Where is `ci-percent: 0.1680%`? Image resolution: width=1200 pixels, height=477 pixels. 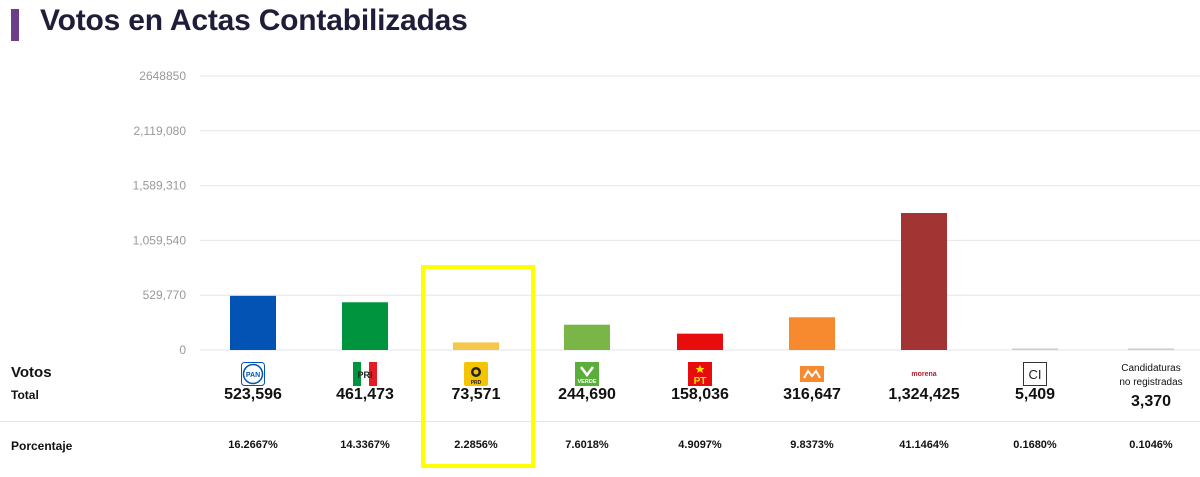
ci-percent: 0.1680% is located at coordinates (1035, 445).